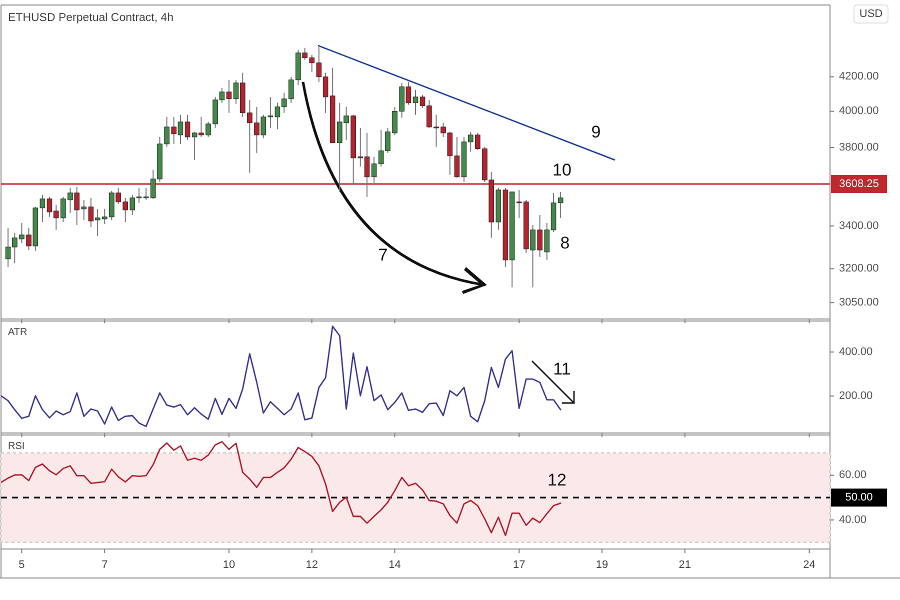 The height and width of the screenshot is (600, 900). I want to click on ref-line-label: 3608.25, so click(859, 184).